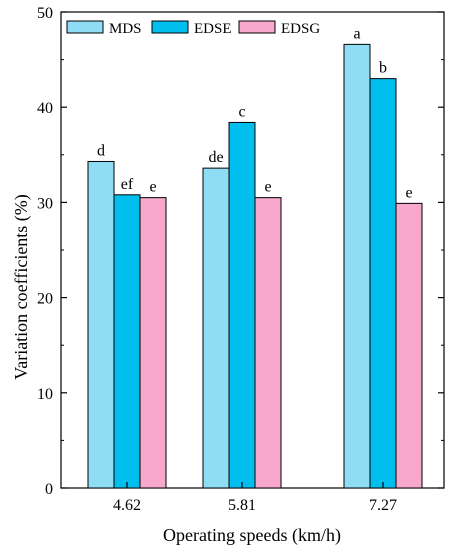  What do you see at coordinates (383, 68) in the screenshot?
I see `significance-label: b` at bounding box center [383, 68].